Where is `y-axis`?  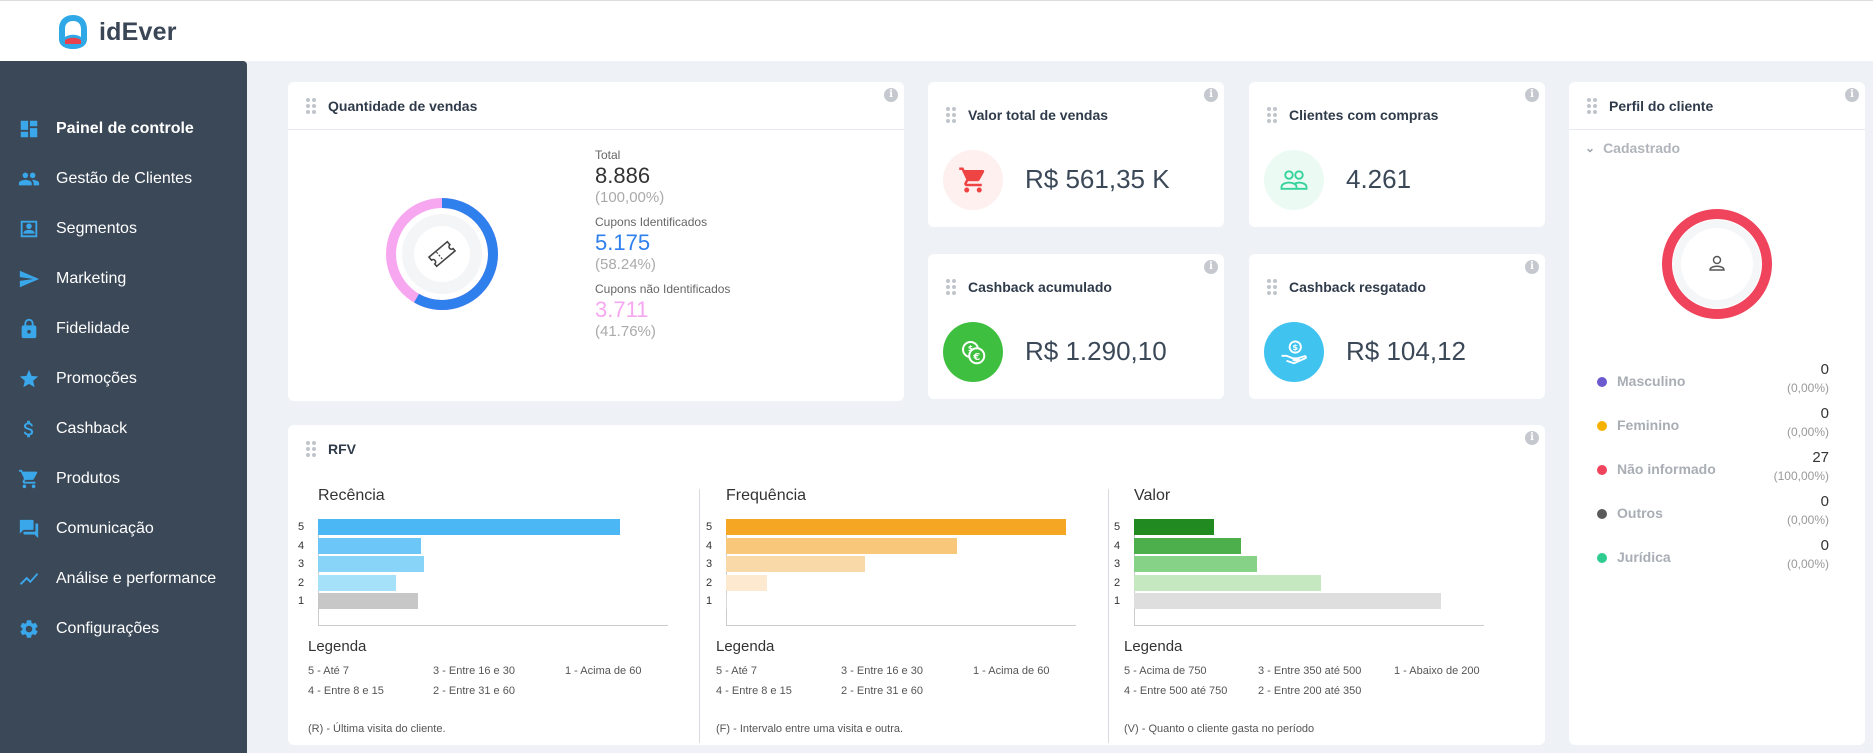
y-axis is located at coordinates (318, 572).